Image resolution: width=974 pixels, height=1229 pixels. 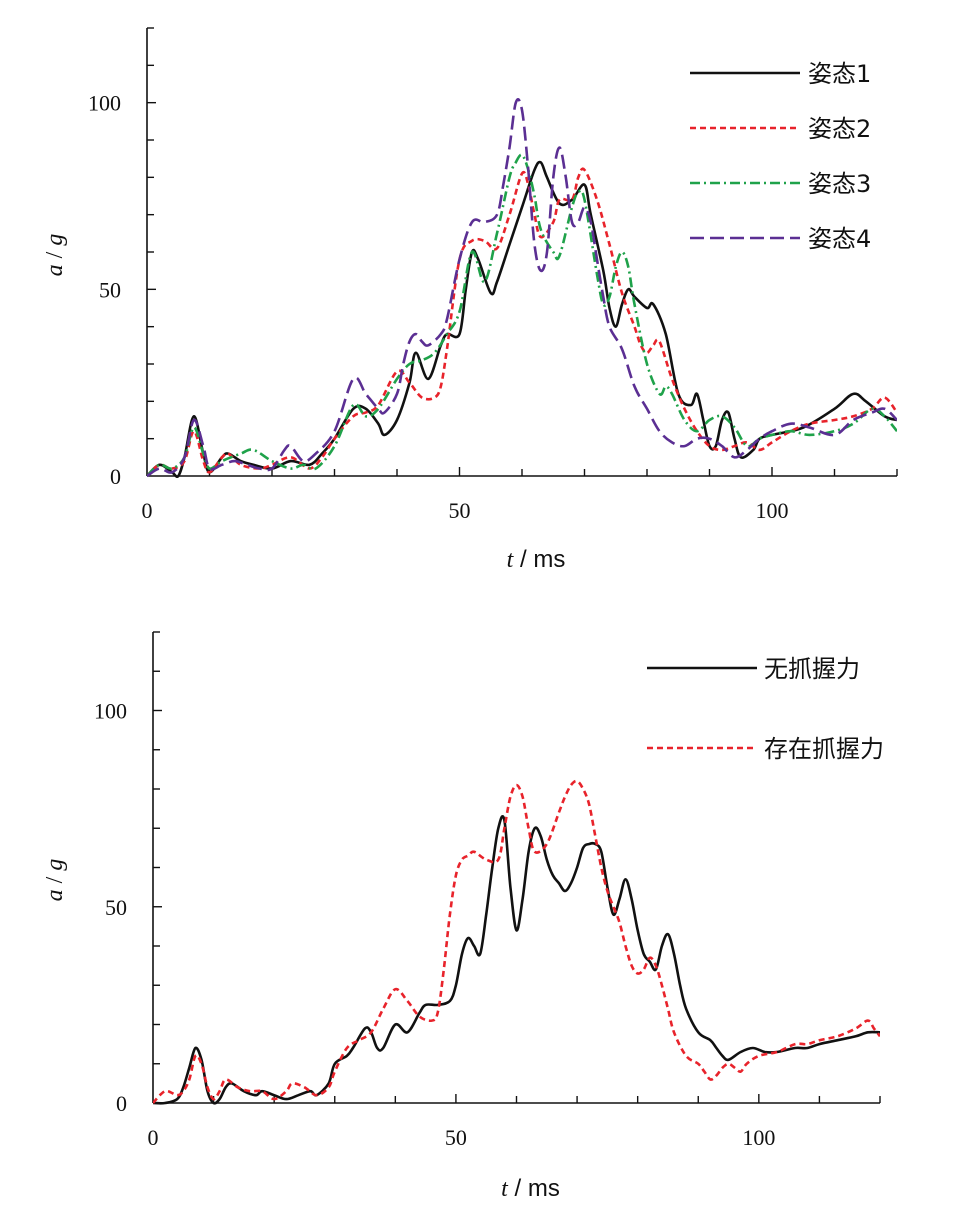 I want to click on legend-label-3: 姿态3, so click(x=839, y=184).